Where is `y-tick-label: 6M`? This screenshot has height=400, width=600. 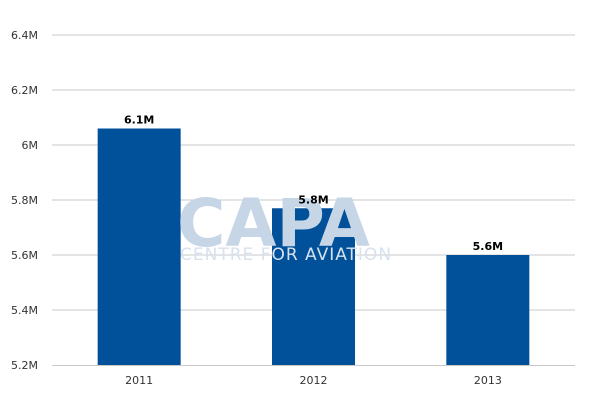
y-tick-label: 6M is located at coordinates (30, 145).